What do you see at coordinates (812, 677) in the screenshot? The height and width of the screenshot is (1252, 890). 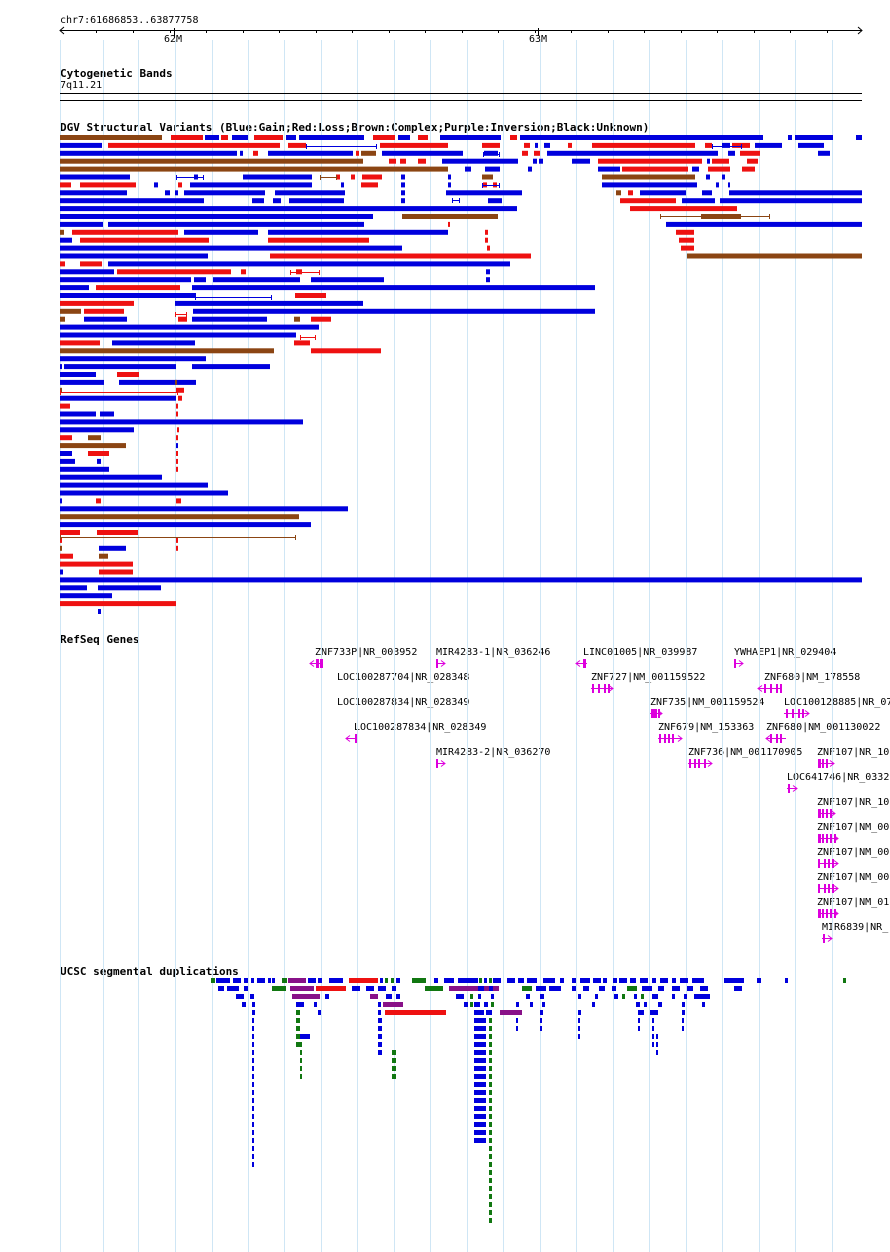 I see `gene-label: ZNF680|NM_178558` at bounding box center [812, 677].